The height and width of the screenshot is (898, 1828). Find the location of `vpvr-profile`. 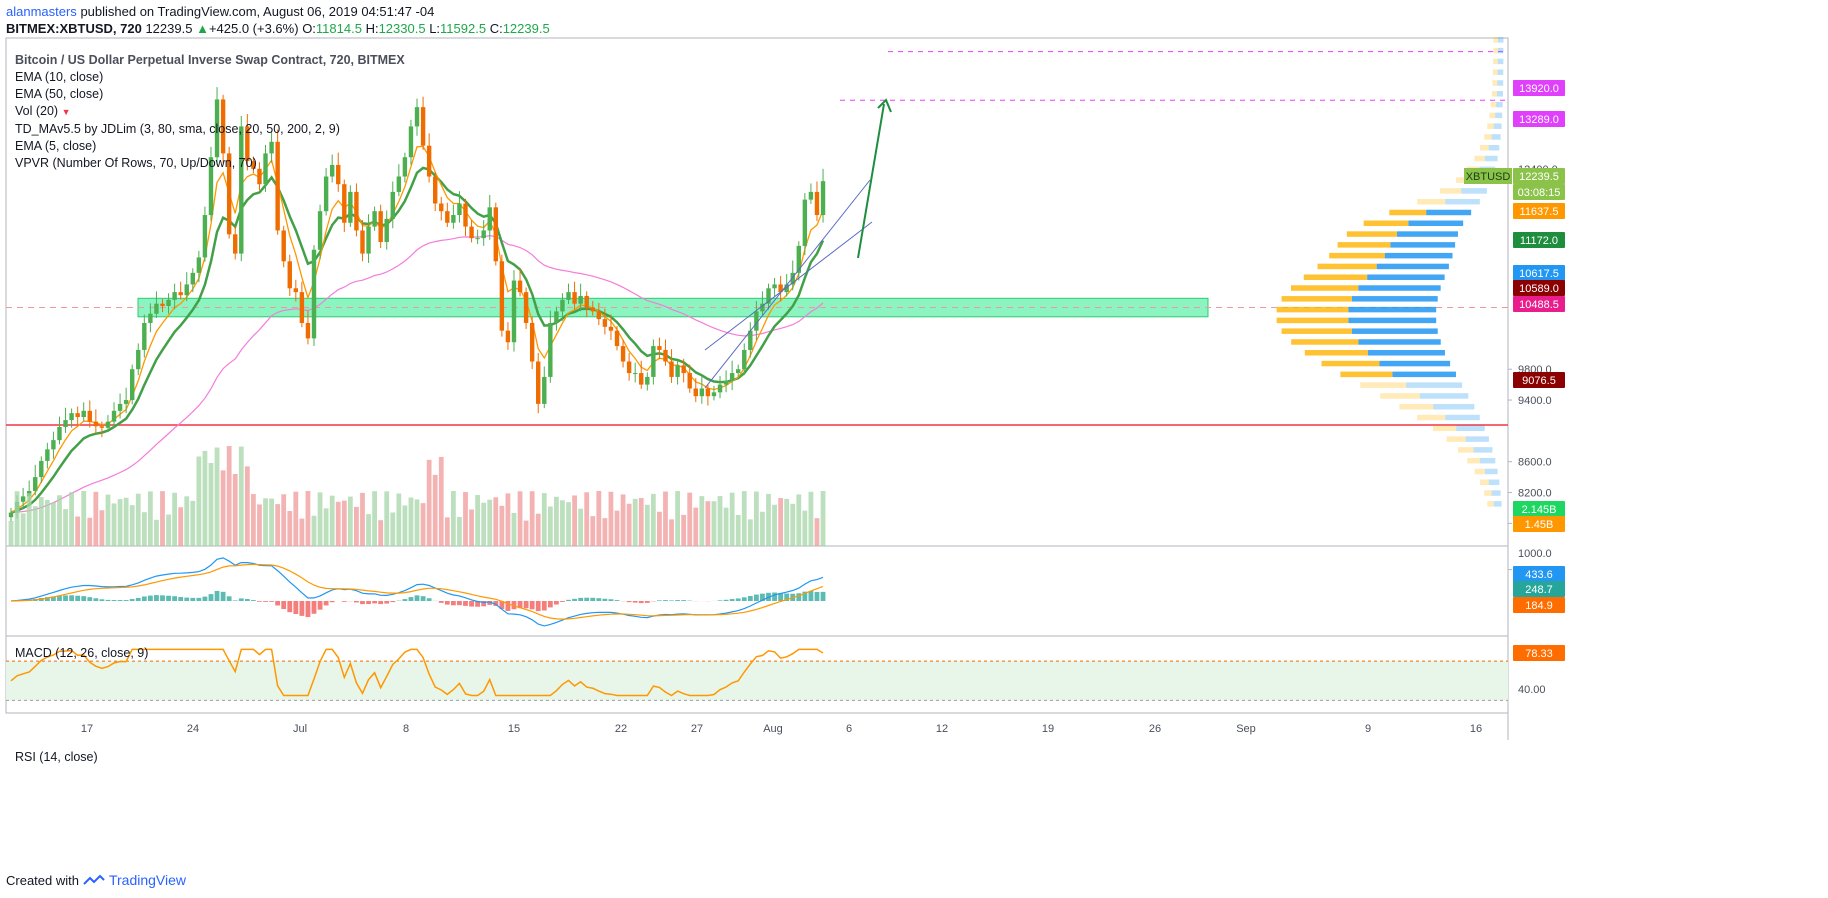

vpvr-profile is located at coordinates (1390, 272).